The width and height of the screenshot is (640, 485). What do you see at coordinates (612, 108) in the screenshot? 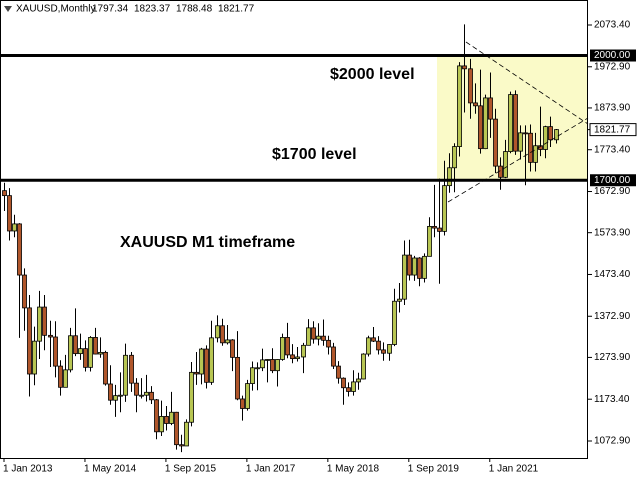
I see `y-tick-label: 1873.90` at bounding box center [612, 108].